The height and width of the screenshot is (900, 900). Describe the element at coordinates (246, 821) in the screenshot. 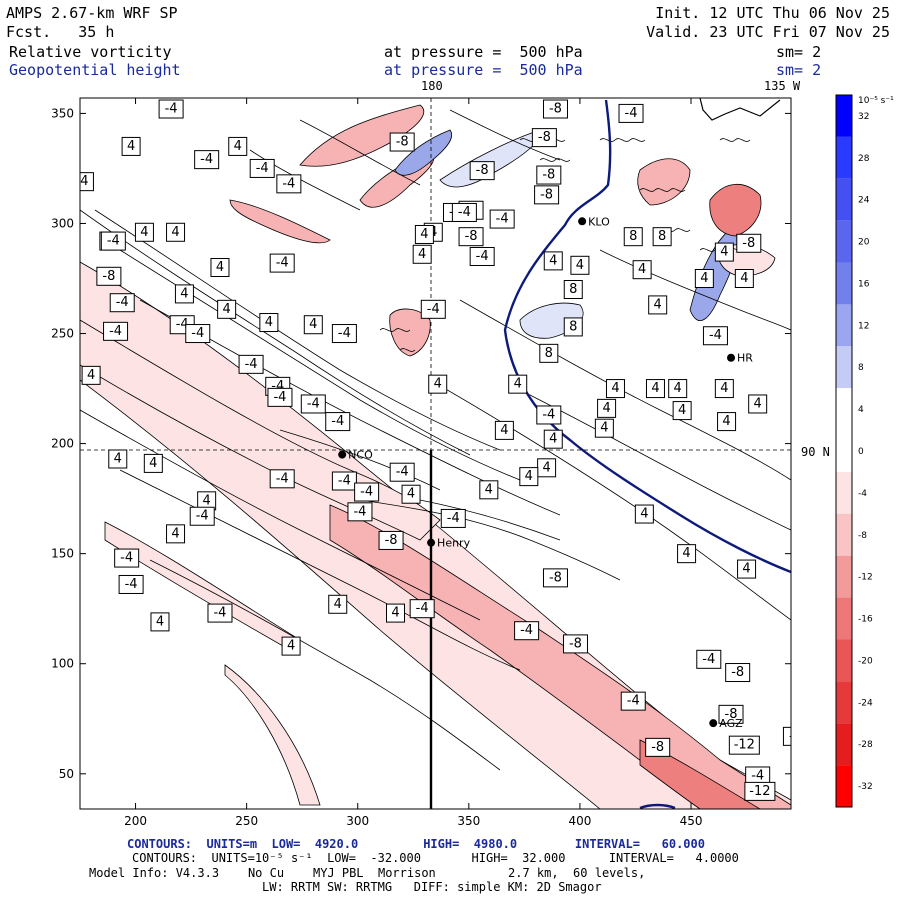

I see `x-tick-label: 250` at that location.